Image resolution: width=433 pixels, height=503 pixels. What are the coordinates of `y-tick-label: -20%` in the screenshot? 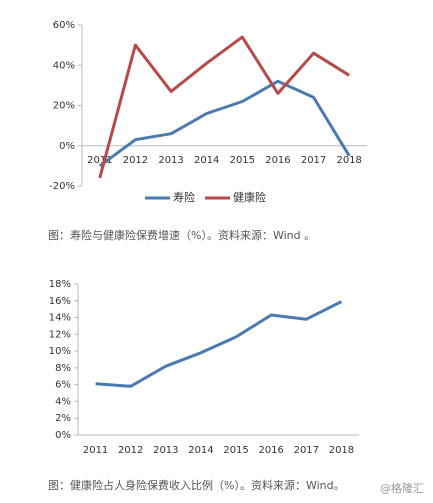 It's located at (62, 186).